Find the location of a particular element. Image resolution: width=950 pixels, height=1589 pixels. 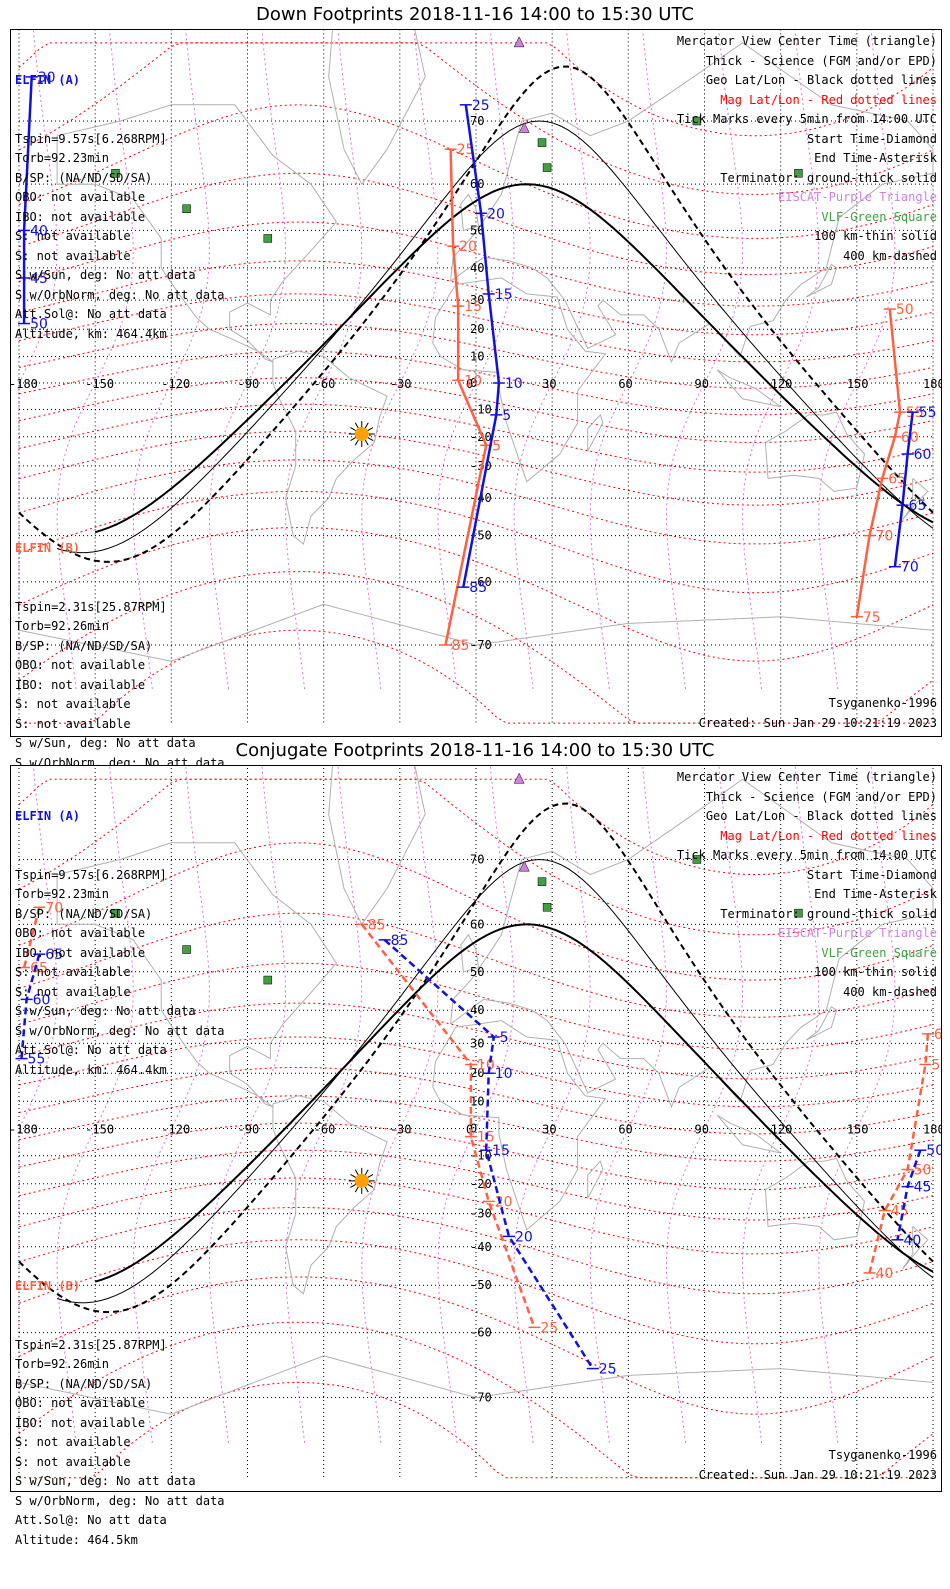

tick-label: 60 is located at coordinates (42, 1000).